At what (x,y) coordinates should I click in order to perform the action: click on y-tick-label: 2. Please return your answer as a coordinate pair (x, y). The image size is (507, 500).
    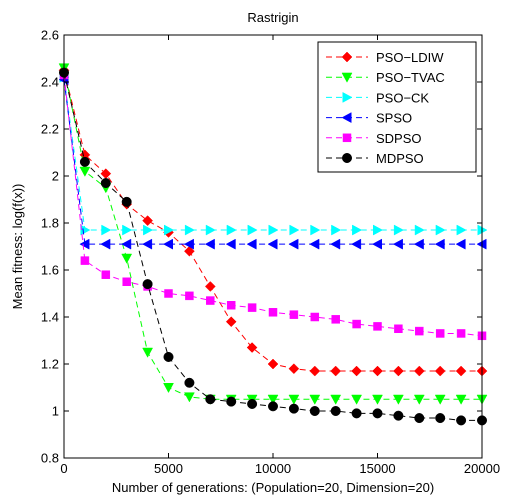
    Looking at the image, I should click on (55, 176).